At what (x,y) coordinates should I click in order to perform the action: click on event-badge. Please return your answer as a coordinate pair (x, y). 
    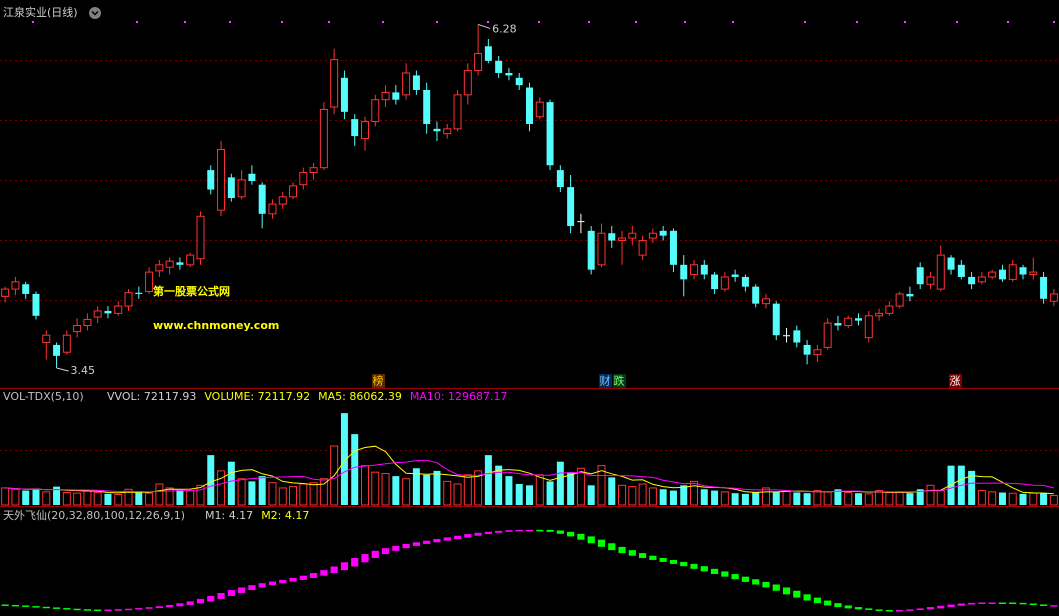
    Looking at the image, I should click on (605, 381).